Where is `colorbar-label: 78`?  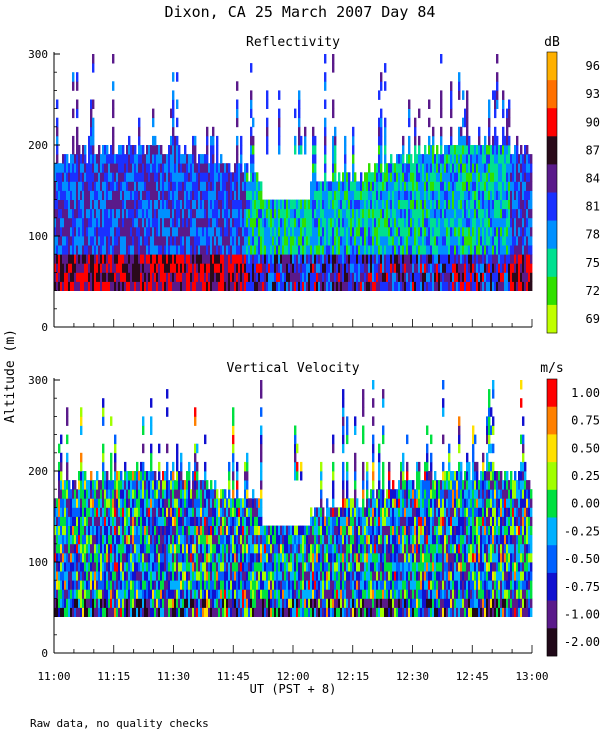
colorbar-label: 78 is located at coordinates (593, 235).